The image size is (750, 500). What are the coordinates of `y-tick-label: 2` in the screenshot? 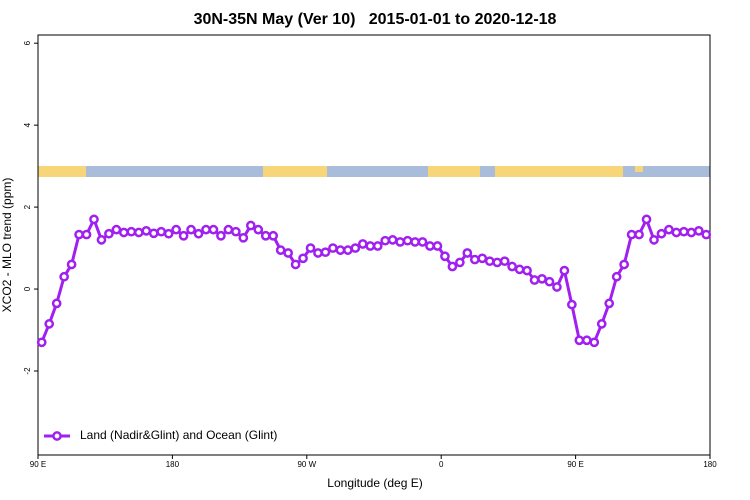 It's located at (27, 206).